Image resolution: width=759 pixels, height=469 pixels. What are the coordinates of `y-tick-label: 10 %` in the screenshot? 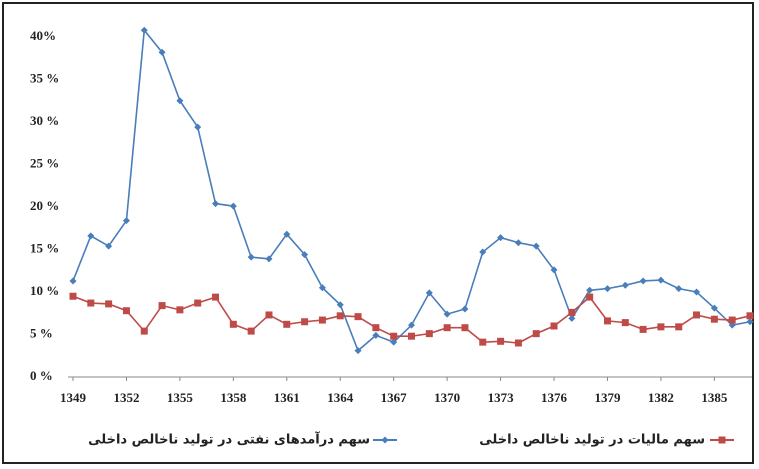 It's located at (44, 290).